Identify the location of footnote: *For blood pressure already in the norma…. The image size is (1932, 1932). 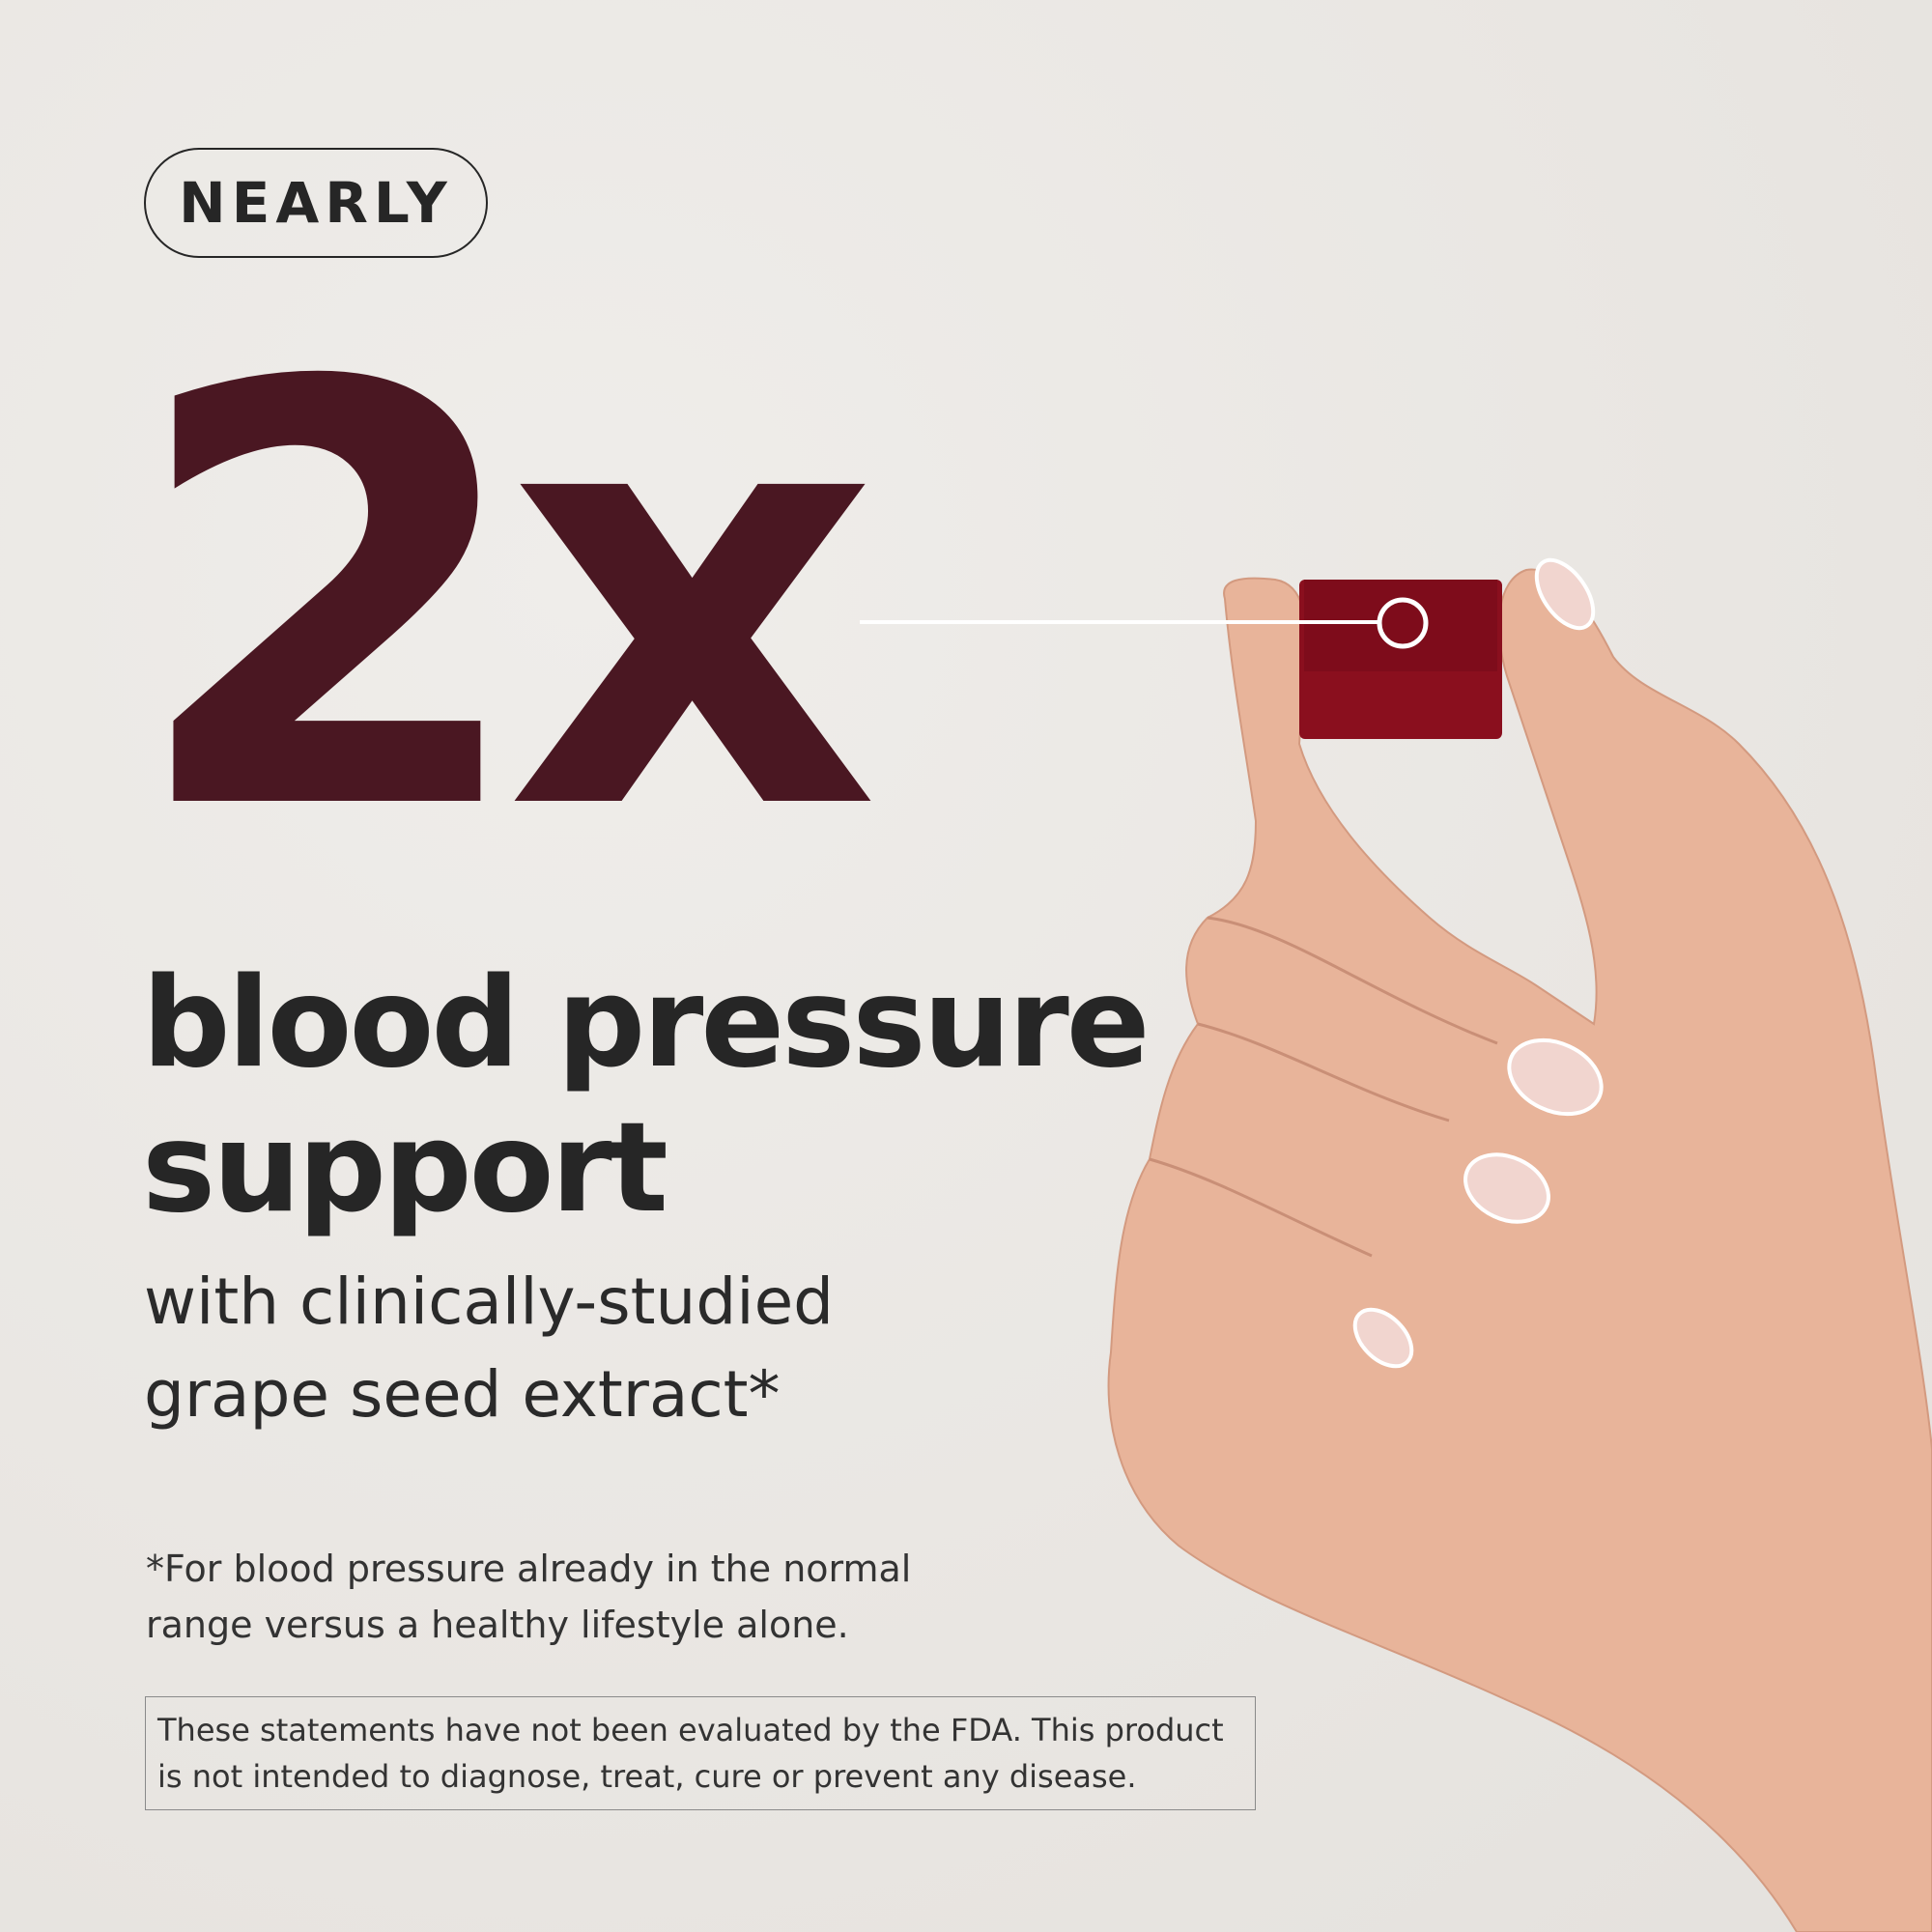
(528, 1597).